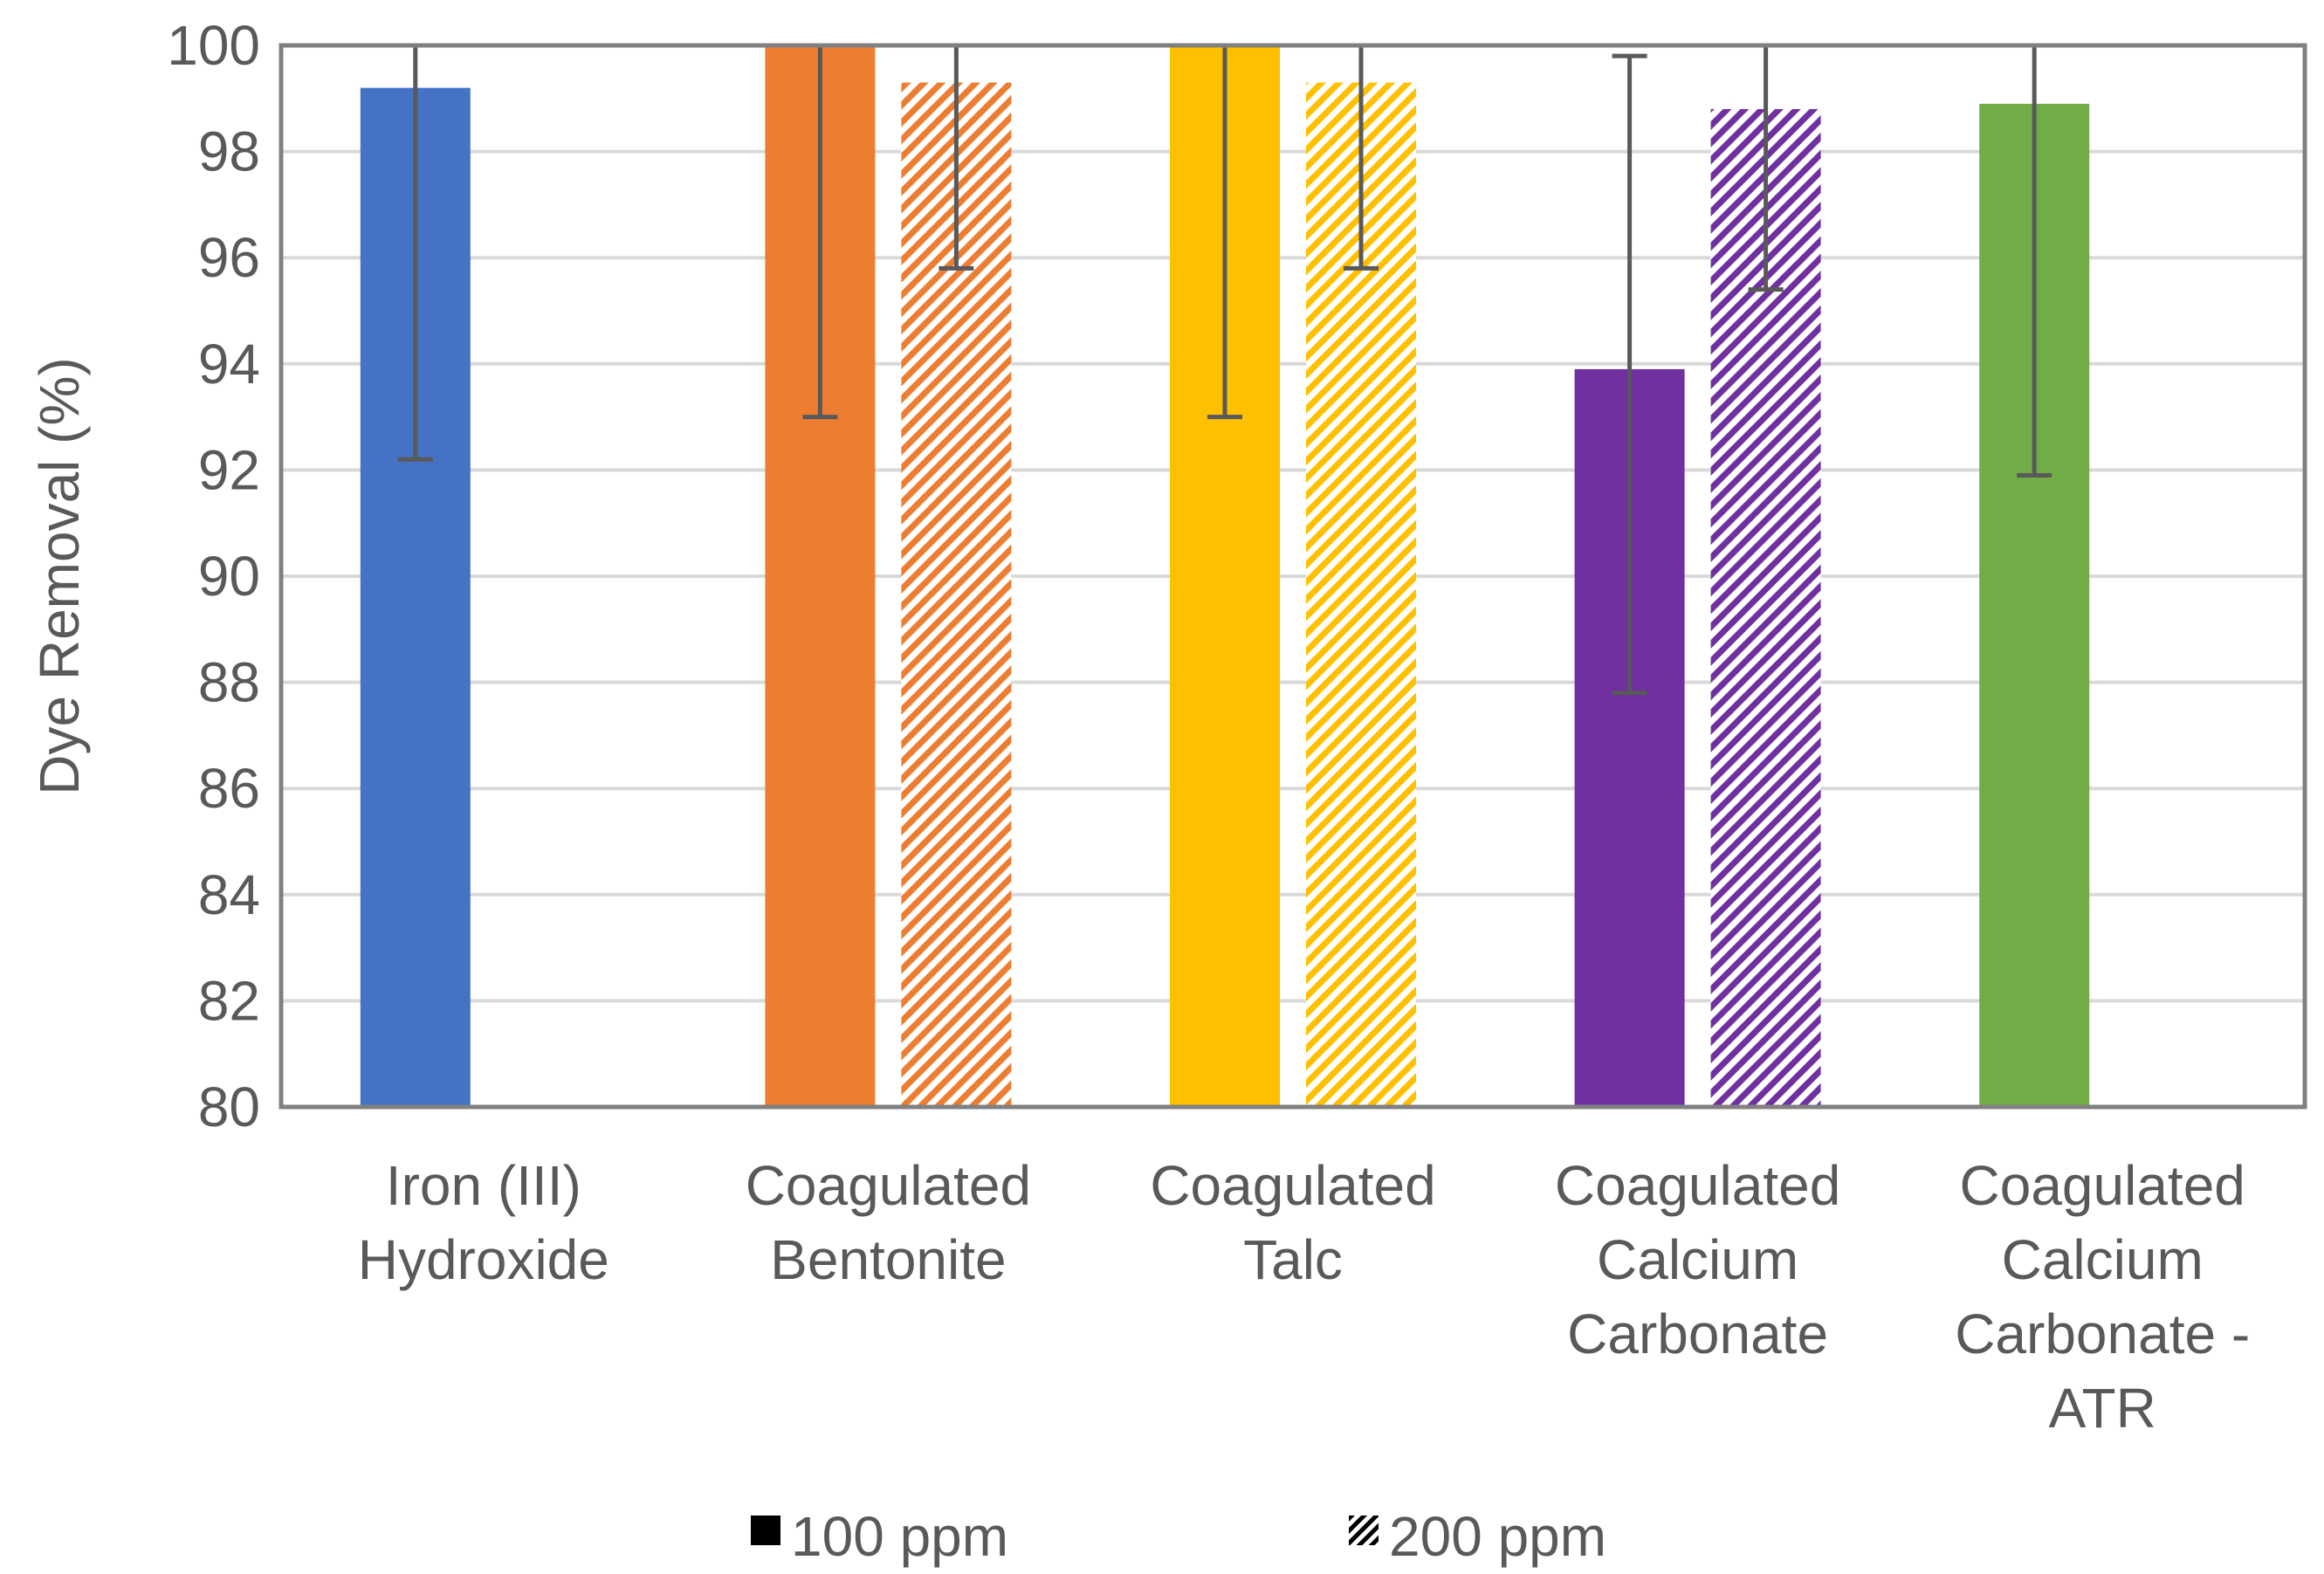  What do you see at coordinates (899, 1537) in the screenshot?
I see `legend-label: 100 ppm` at bounding box center [899, 1537].